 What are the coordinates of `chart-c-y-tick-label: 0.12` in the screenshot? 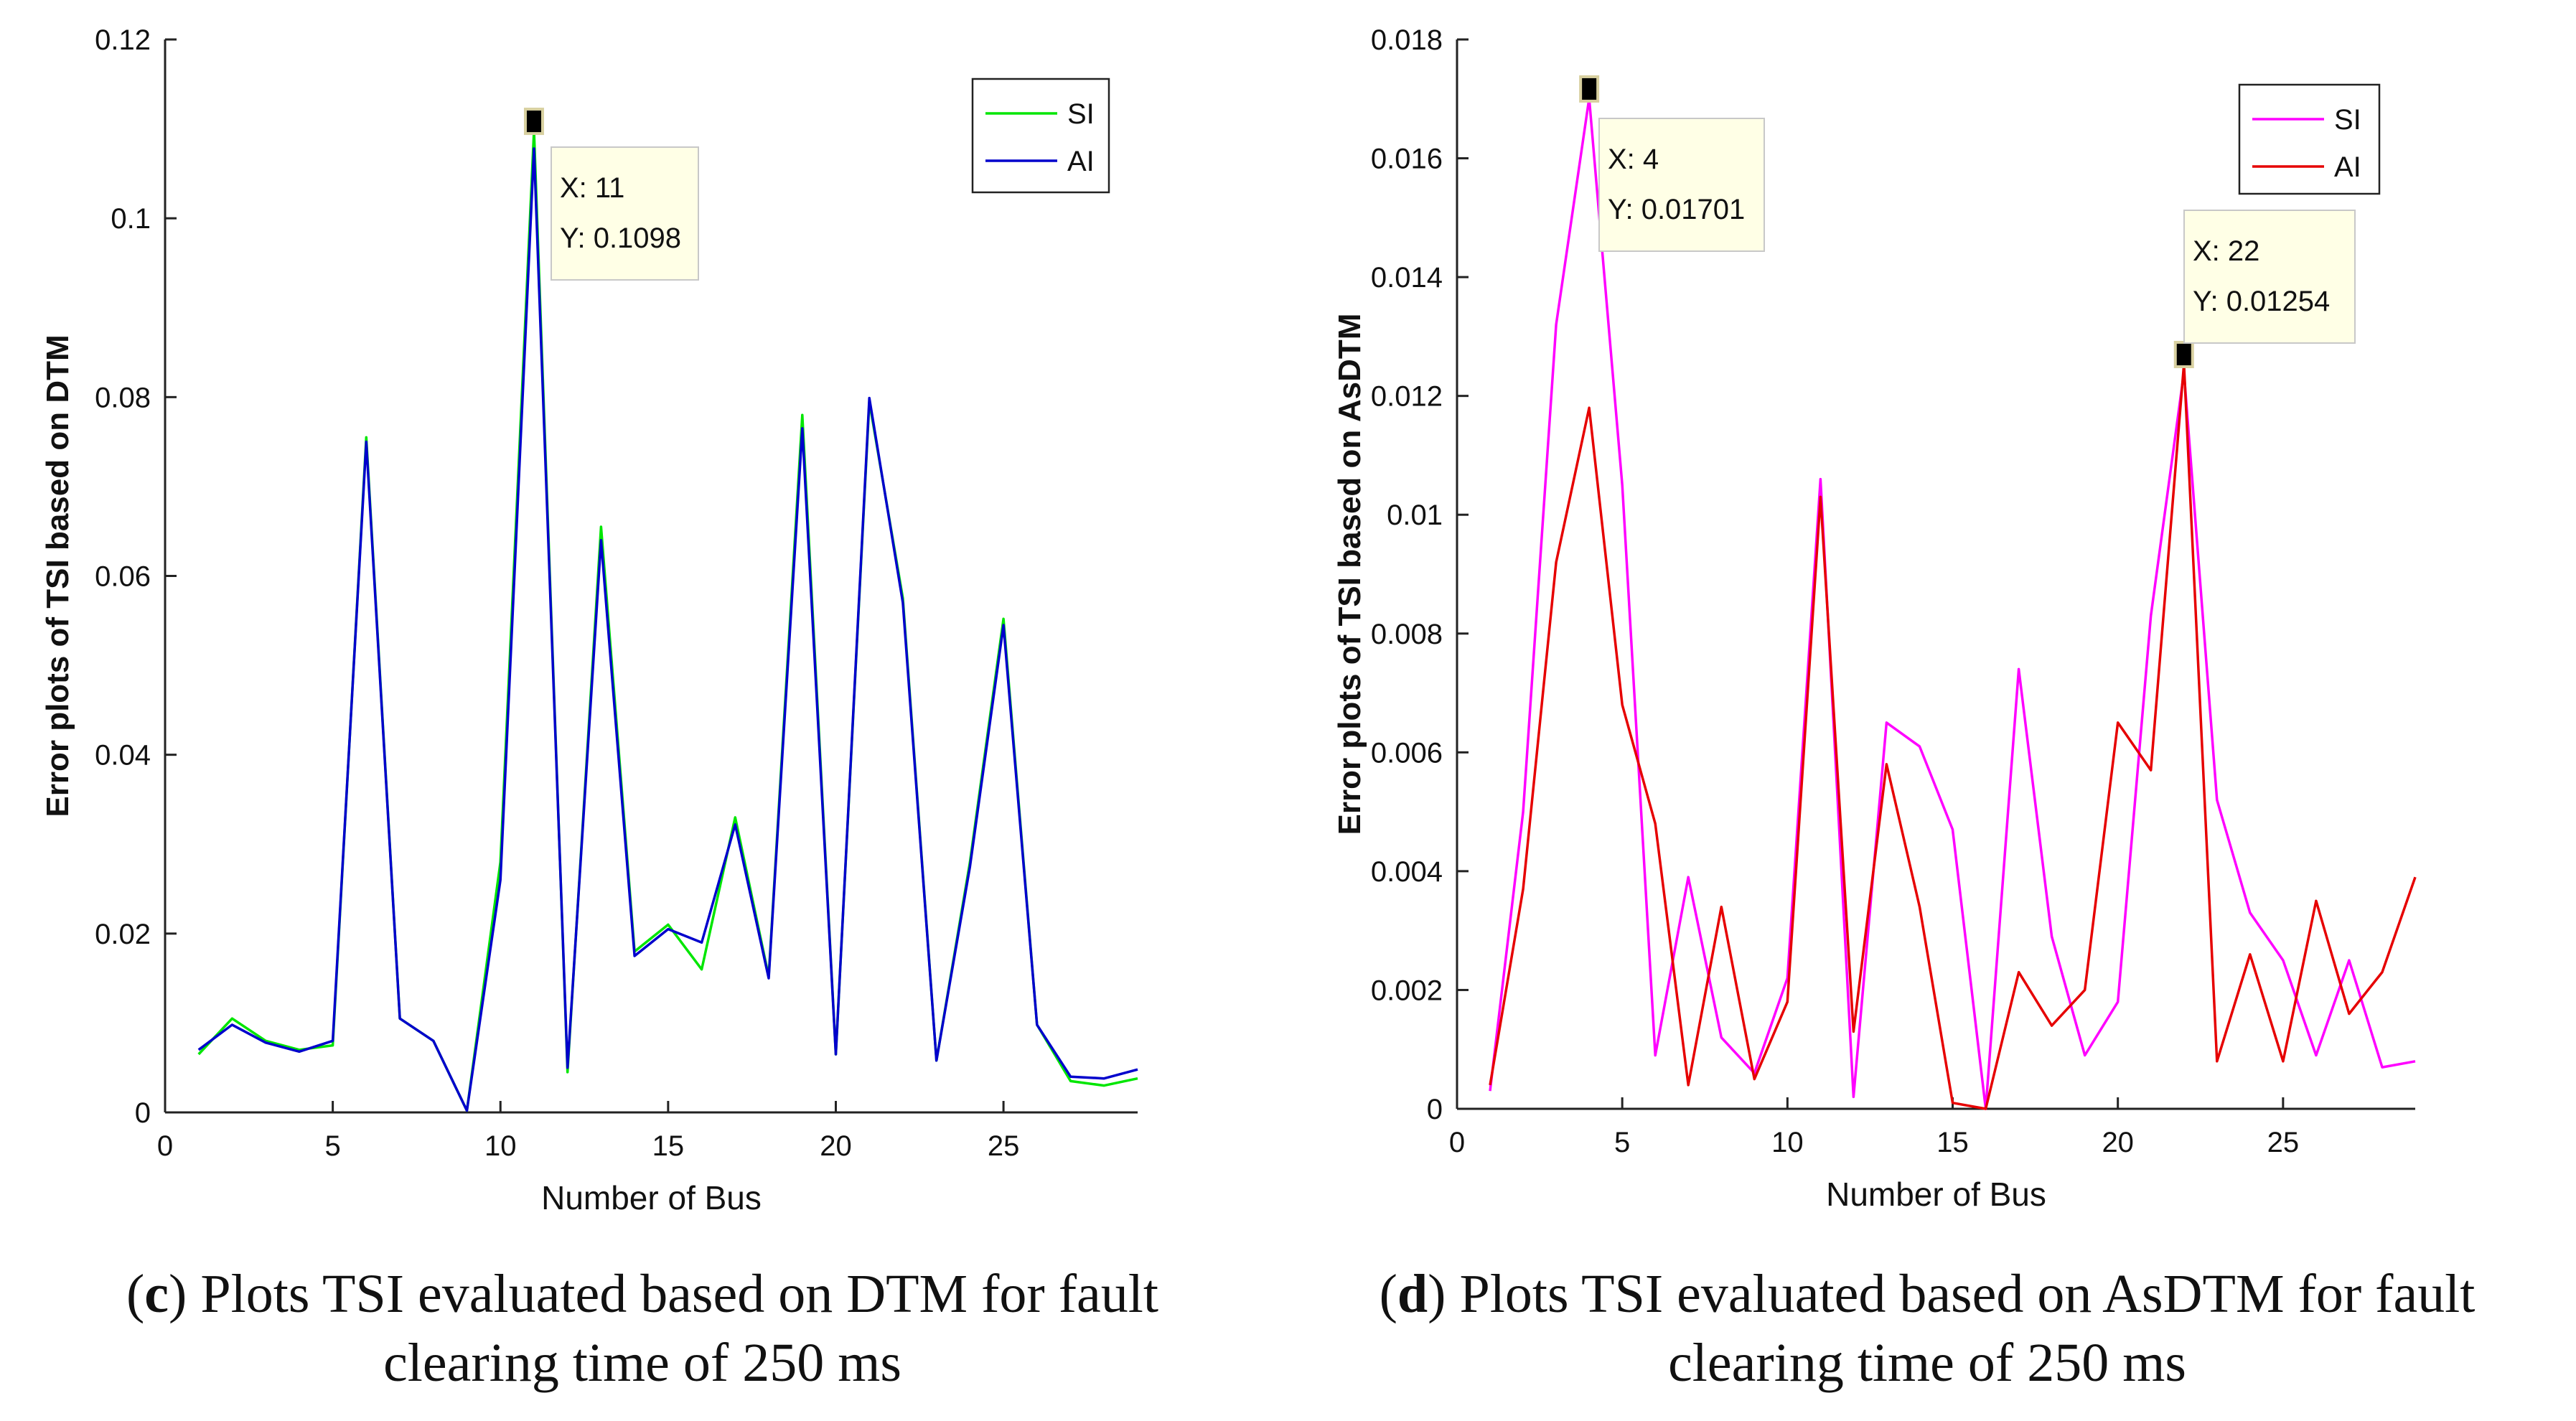 It's located at (123, 40).